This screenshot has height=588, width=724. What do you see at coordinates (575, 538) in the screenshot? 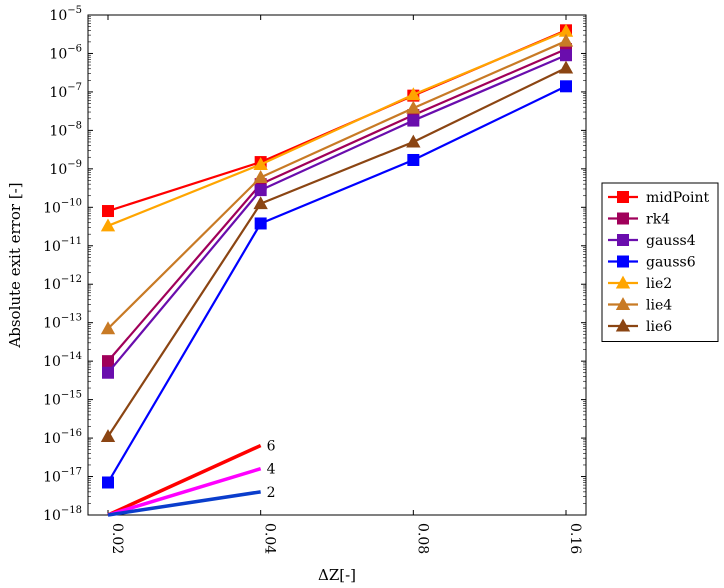
I see `x-tick-label: 0.16` at bounding box center [575, 538].